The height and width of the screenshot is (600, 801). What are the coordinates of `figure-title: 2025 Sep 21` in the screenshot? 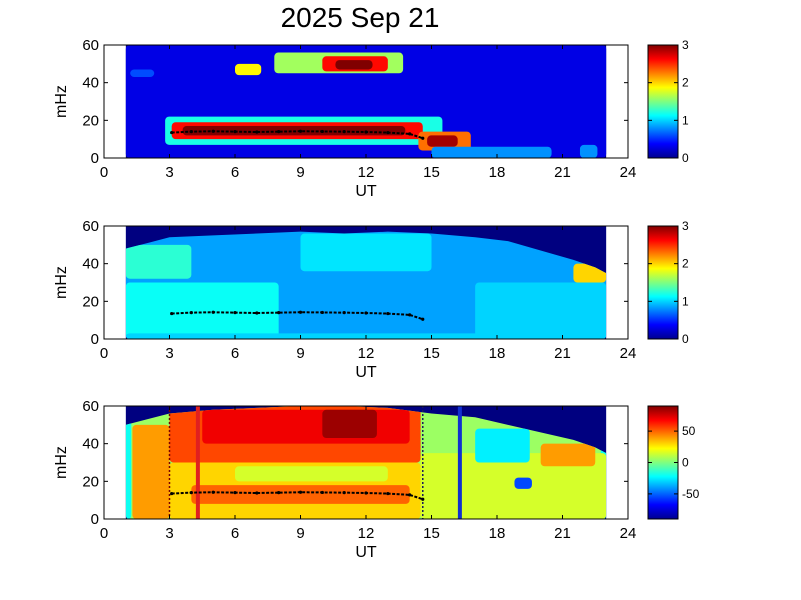 It's located at (360, 17).